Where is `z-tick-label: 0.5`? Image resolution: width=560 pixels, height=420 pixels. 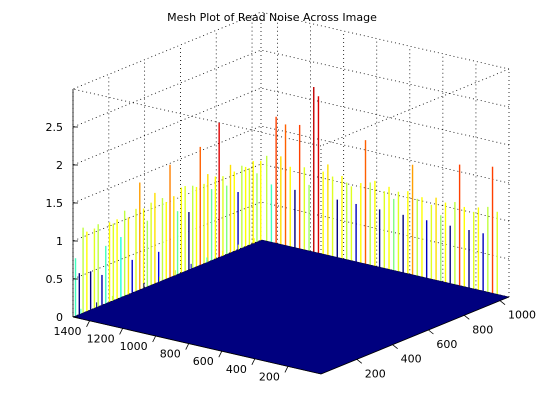 z-tick-label: 0.5 is located at coordinates (55, 279).